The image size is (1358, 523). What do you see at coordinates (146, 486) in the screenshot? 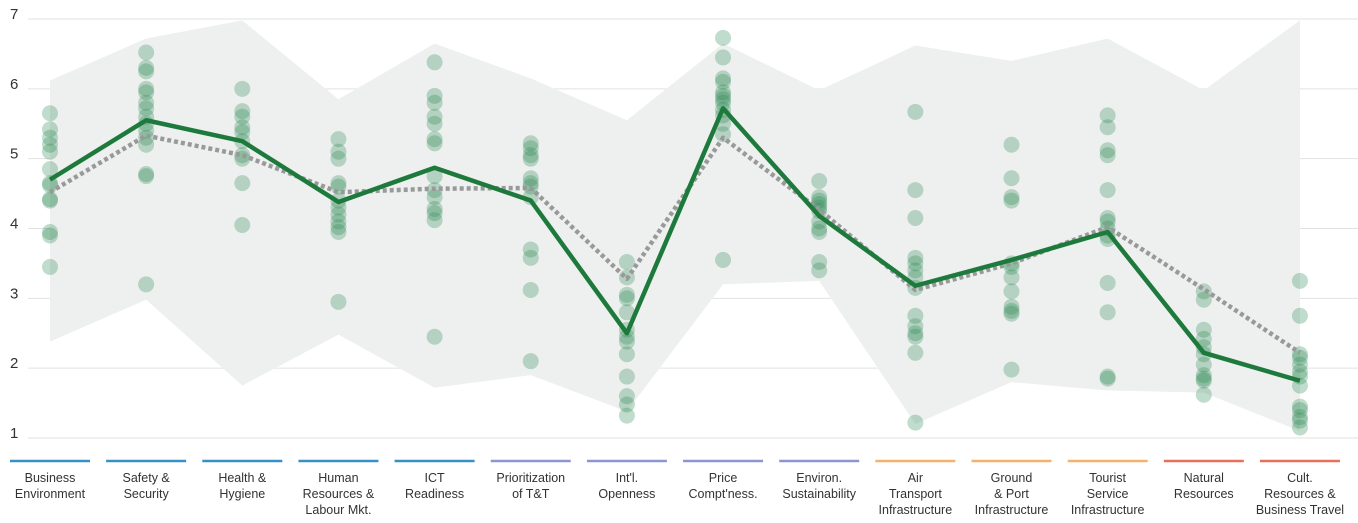
I see `x-tick-label: Safety & Security` at bounding box center [146, 486].